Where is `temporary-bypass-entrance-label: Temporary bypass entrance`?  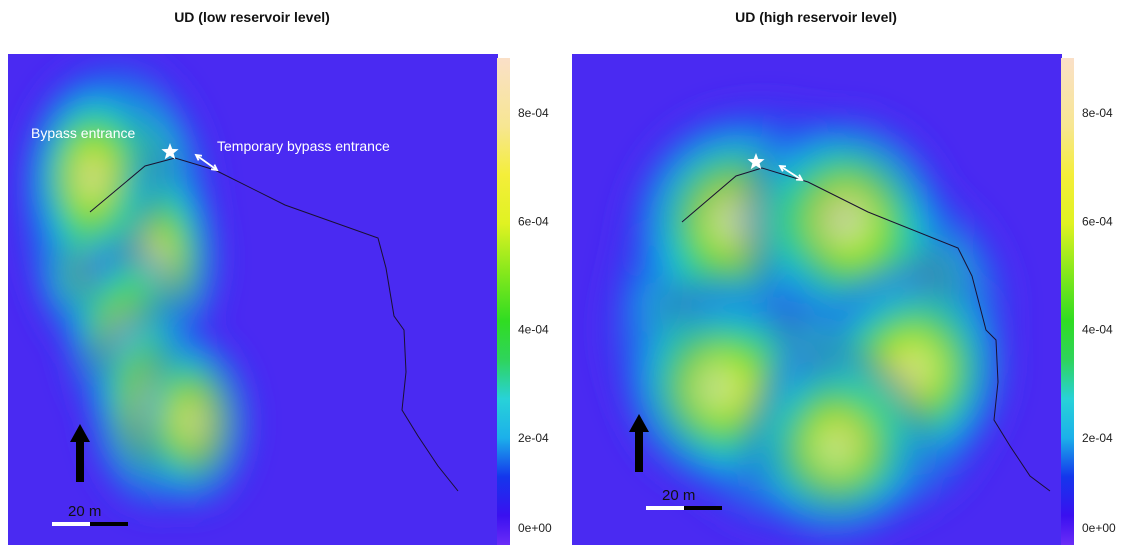
temporary-bypass-entrance-label: Temporary bypass entrance is located at coordinates (303, 146).